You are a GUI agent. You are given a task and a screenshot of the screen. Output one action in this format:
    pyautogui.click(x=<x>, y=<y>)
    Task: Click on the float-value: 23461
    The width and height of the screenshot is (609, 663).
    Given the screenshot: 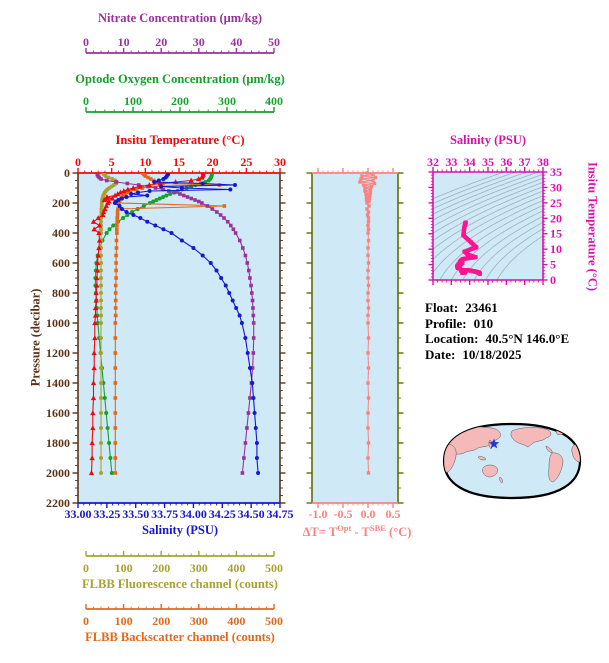 What is the action you would take?
    pyautogui.click(x=481, y=307)
    